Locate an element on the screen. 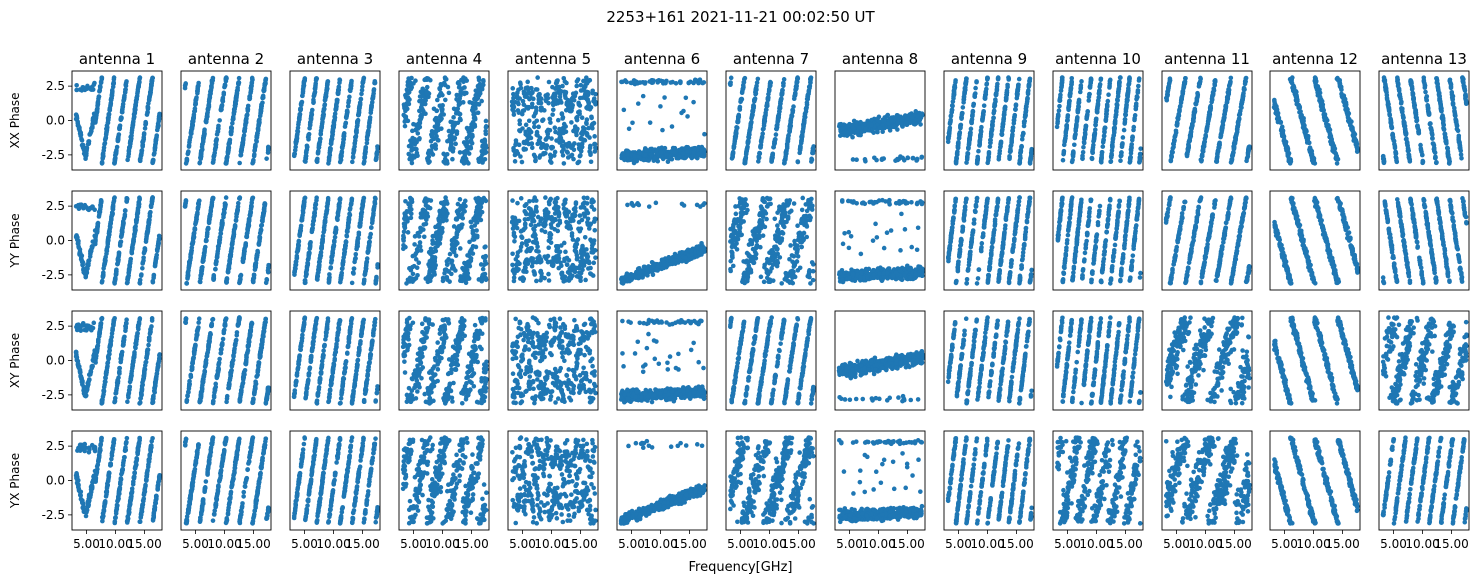  column-title: antenna 6 is located at coordinates (662, 59).